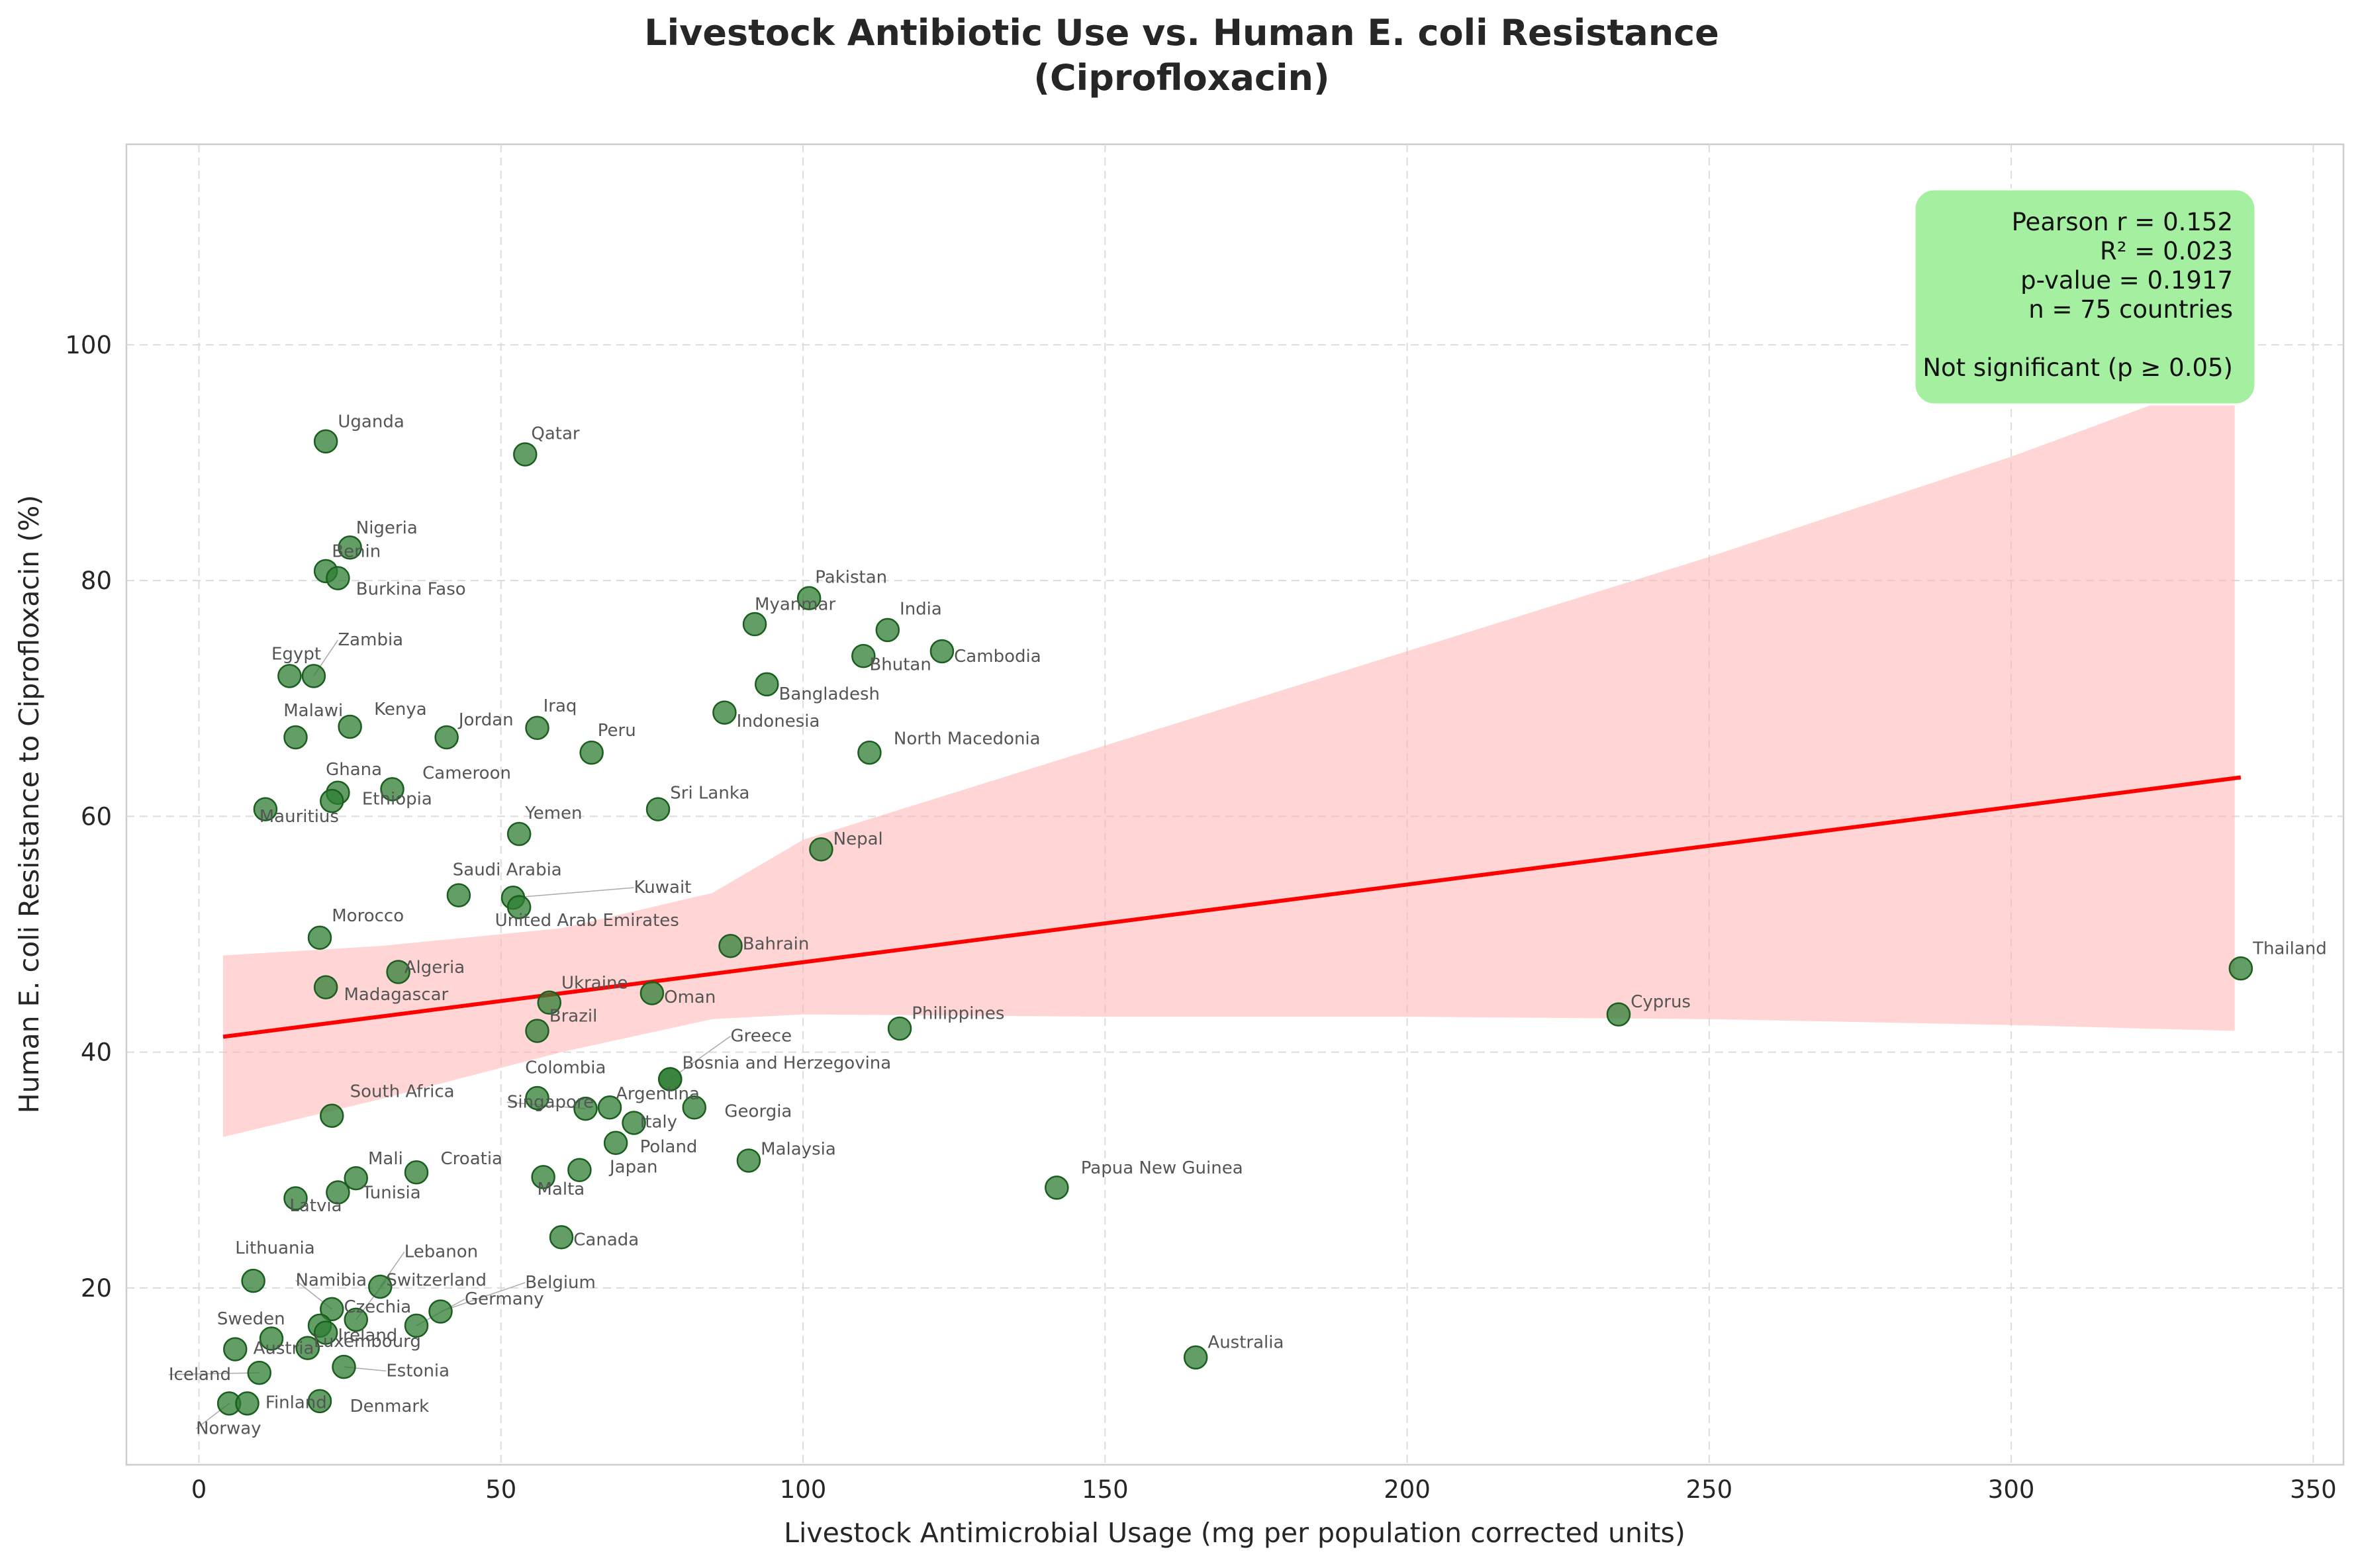 This screenshot has height=1568, width=2364. What do you see at coordinates (390, 1406) in the screenshot?
I see `point-label: Denmark` at bounding box center [390, 1406].